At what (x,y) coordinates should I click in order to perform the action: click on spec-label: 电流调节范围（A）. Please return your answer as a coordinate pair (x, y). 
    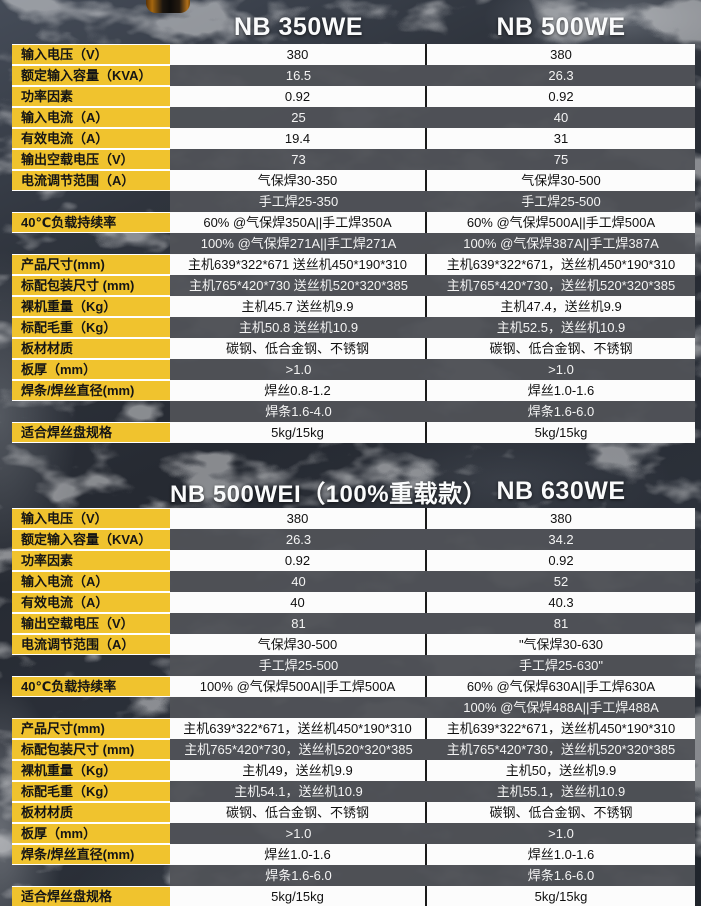
    Looking at the image, I should click on (91, 180).